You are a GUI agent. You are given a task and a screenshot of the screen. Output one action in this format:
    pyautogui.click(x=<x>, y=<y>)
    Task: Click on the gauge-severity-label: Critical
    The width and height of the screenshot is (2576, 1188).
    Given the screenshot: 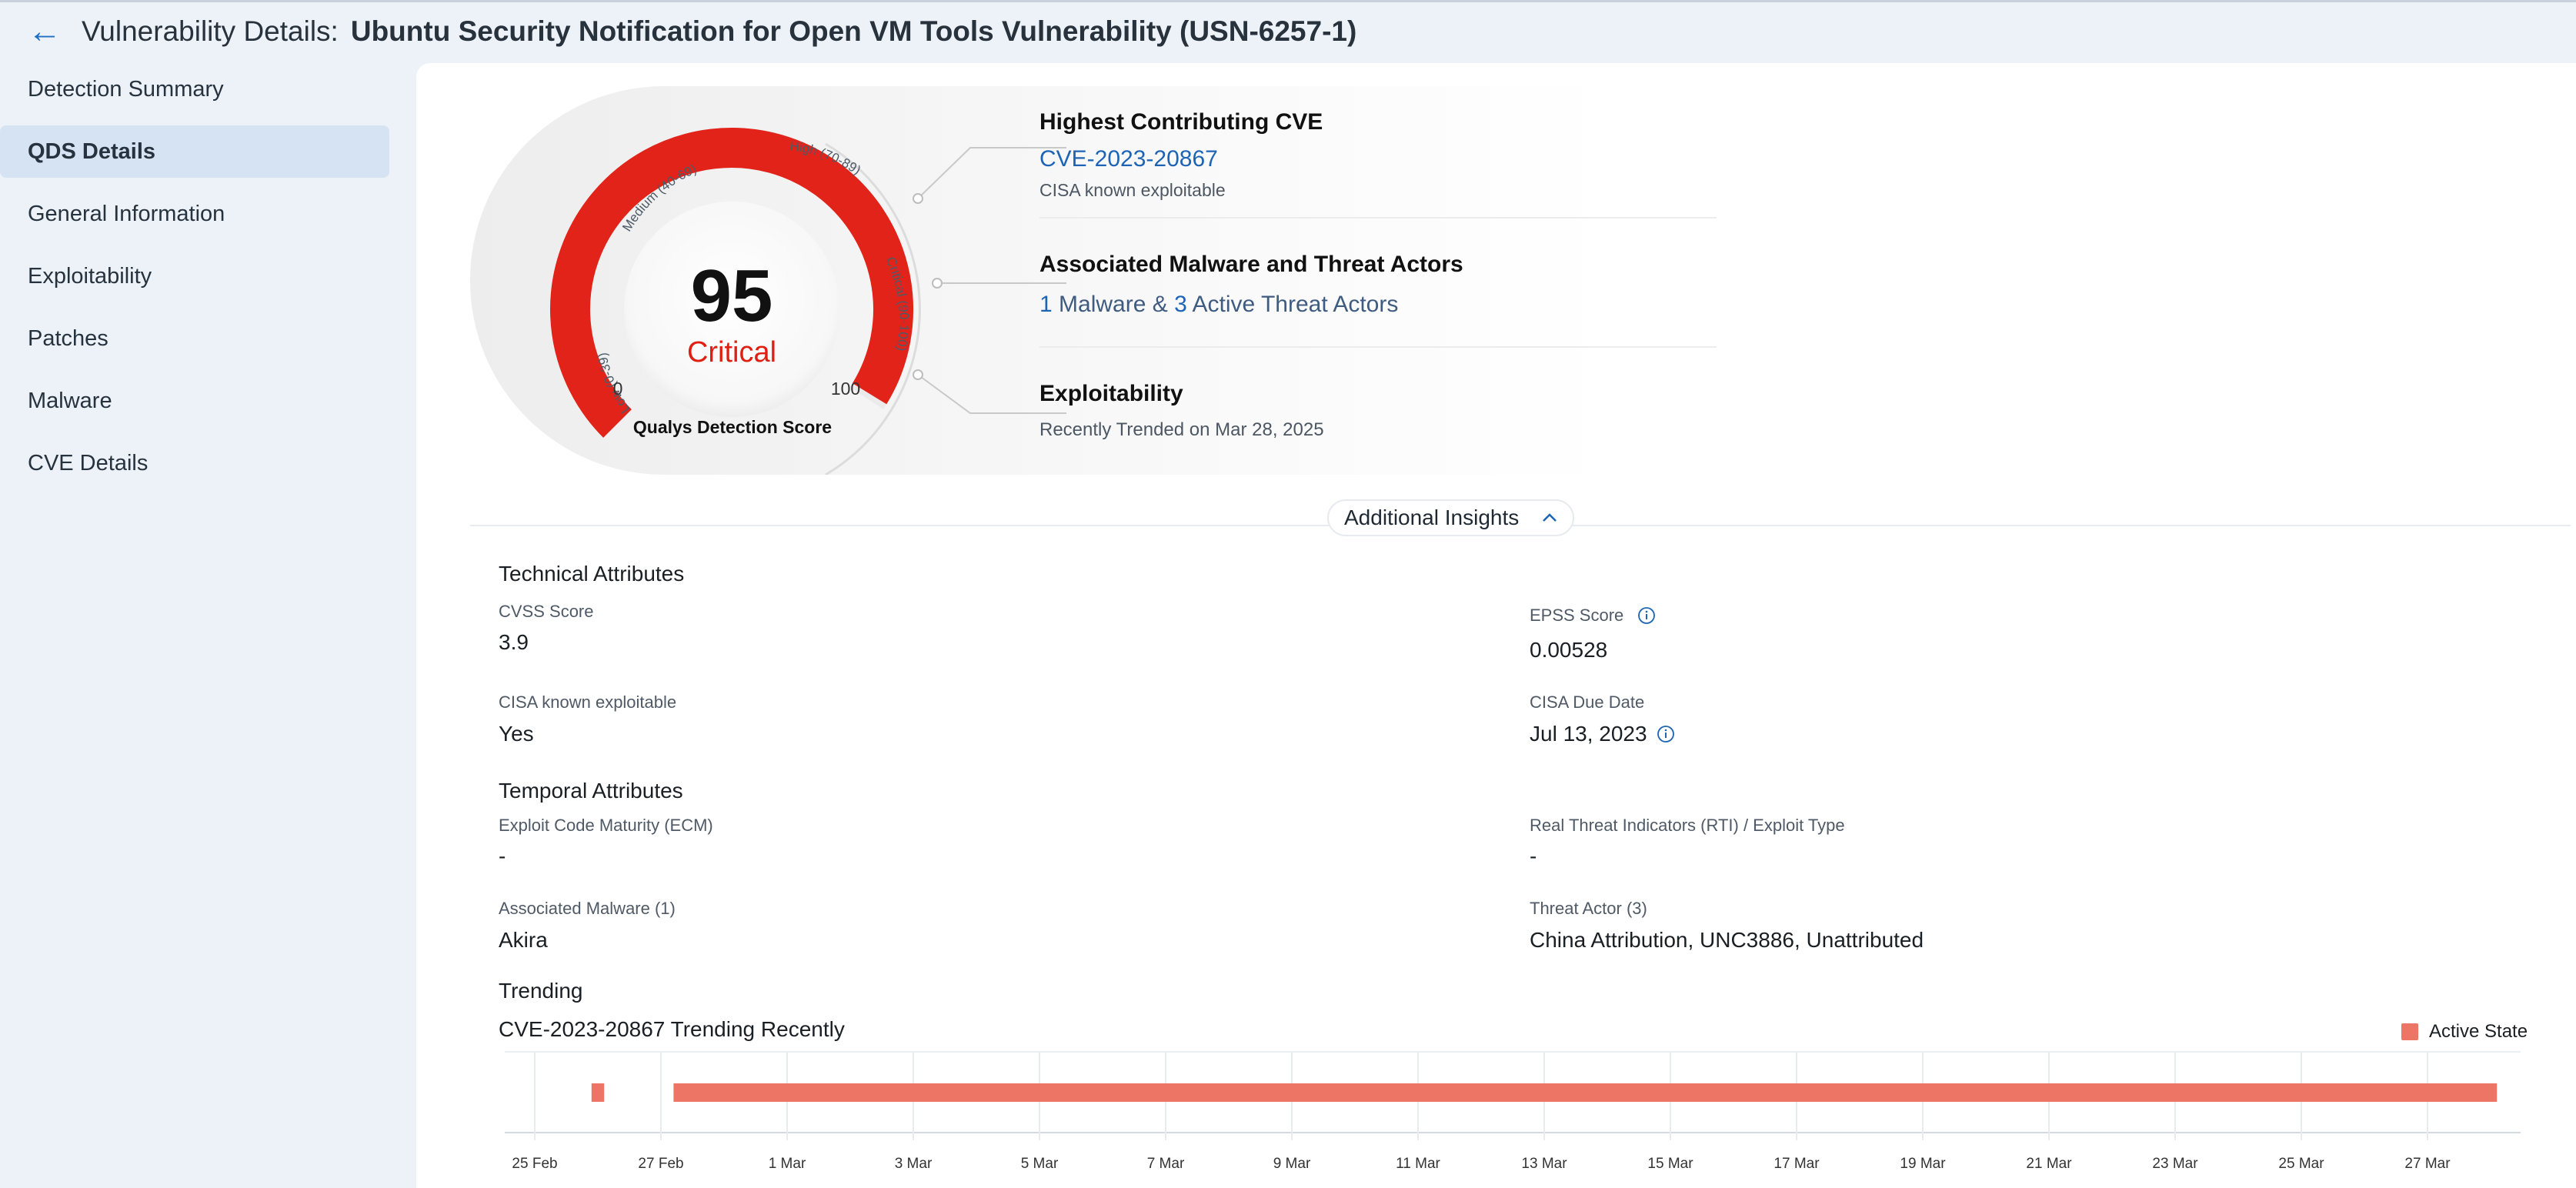 What is the action you would take?
    pyautogui.click(x=732, y=352)
    